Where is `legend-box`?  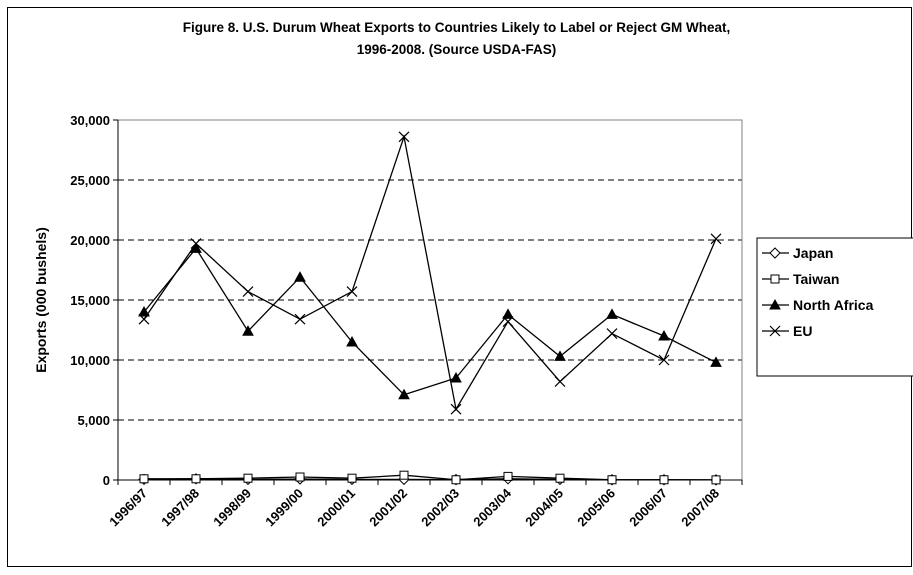 legend-box is located at coordinates (834, 307).